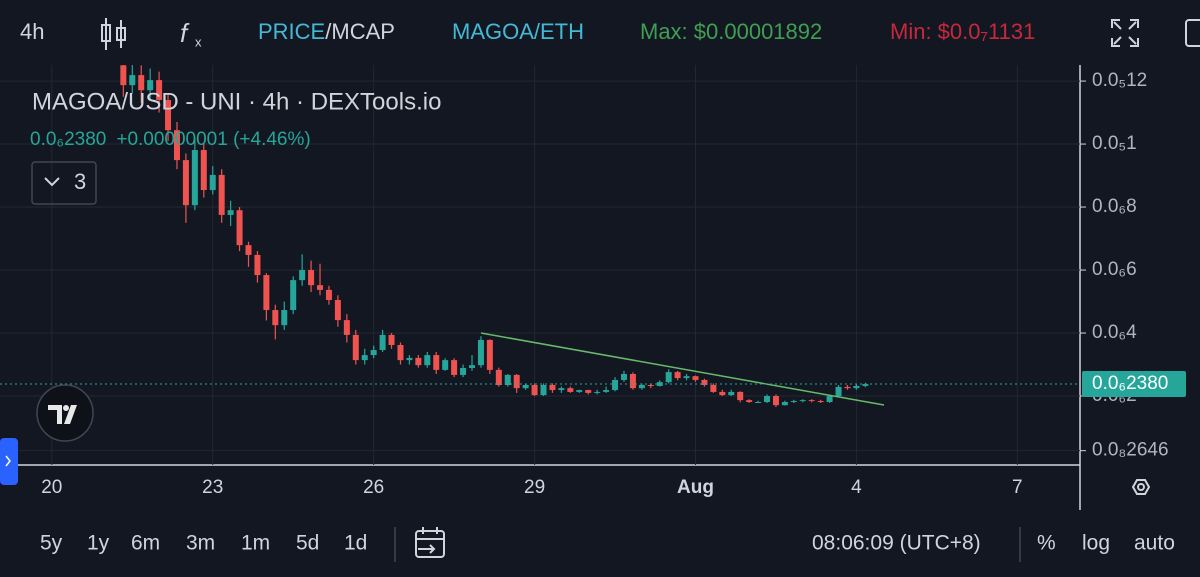  Describe the element at coordinates (373, 487) in the screenshot. I see `x-tick-label: 26` at that location.